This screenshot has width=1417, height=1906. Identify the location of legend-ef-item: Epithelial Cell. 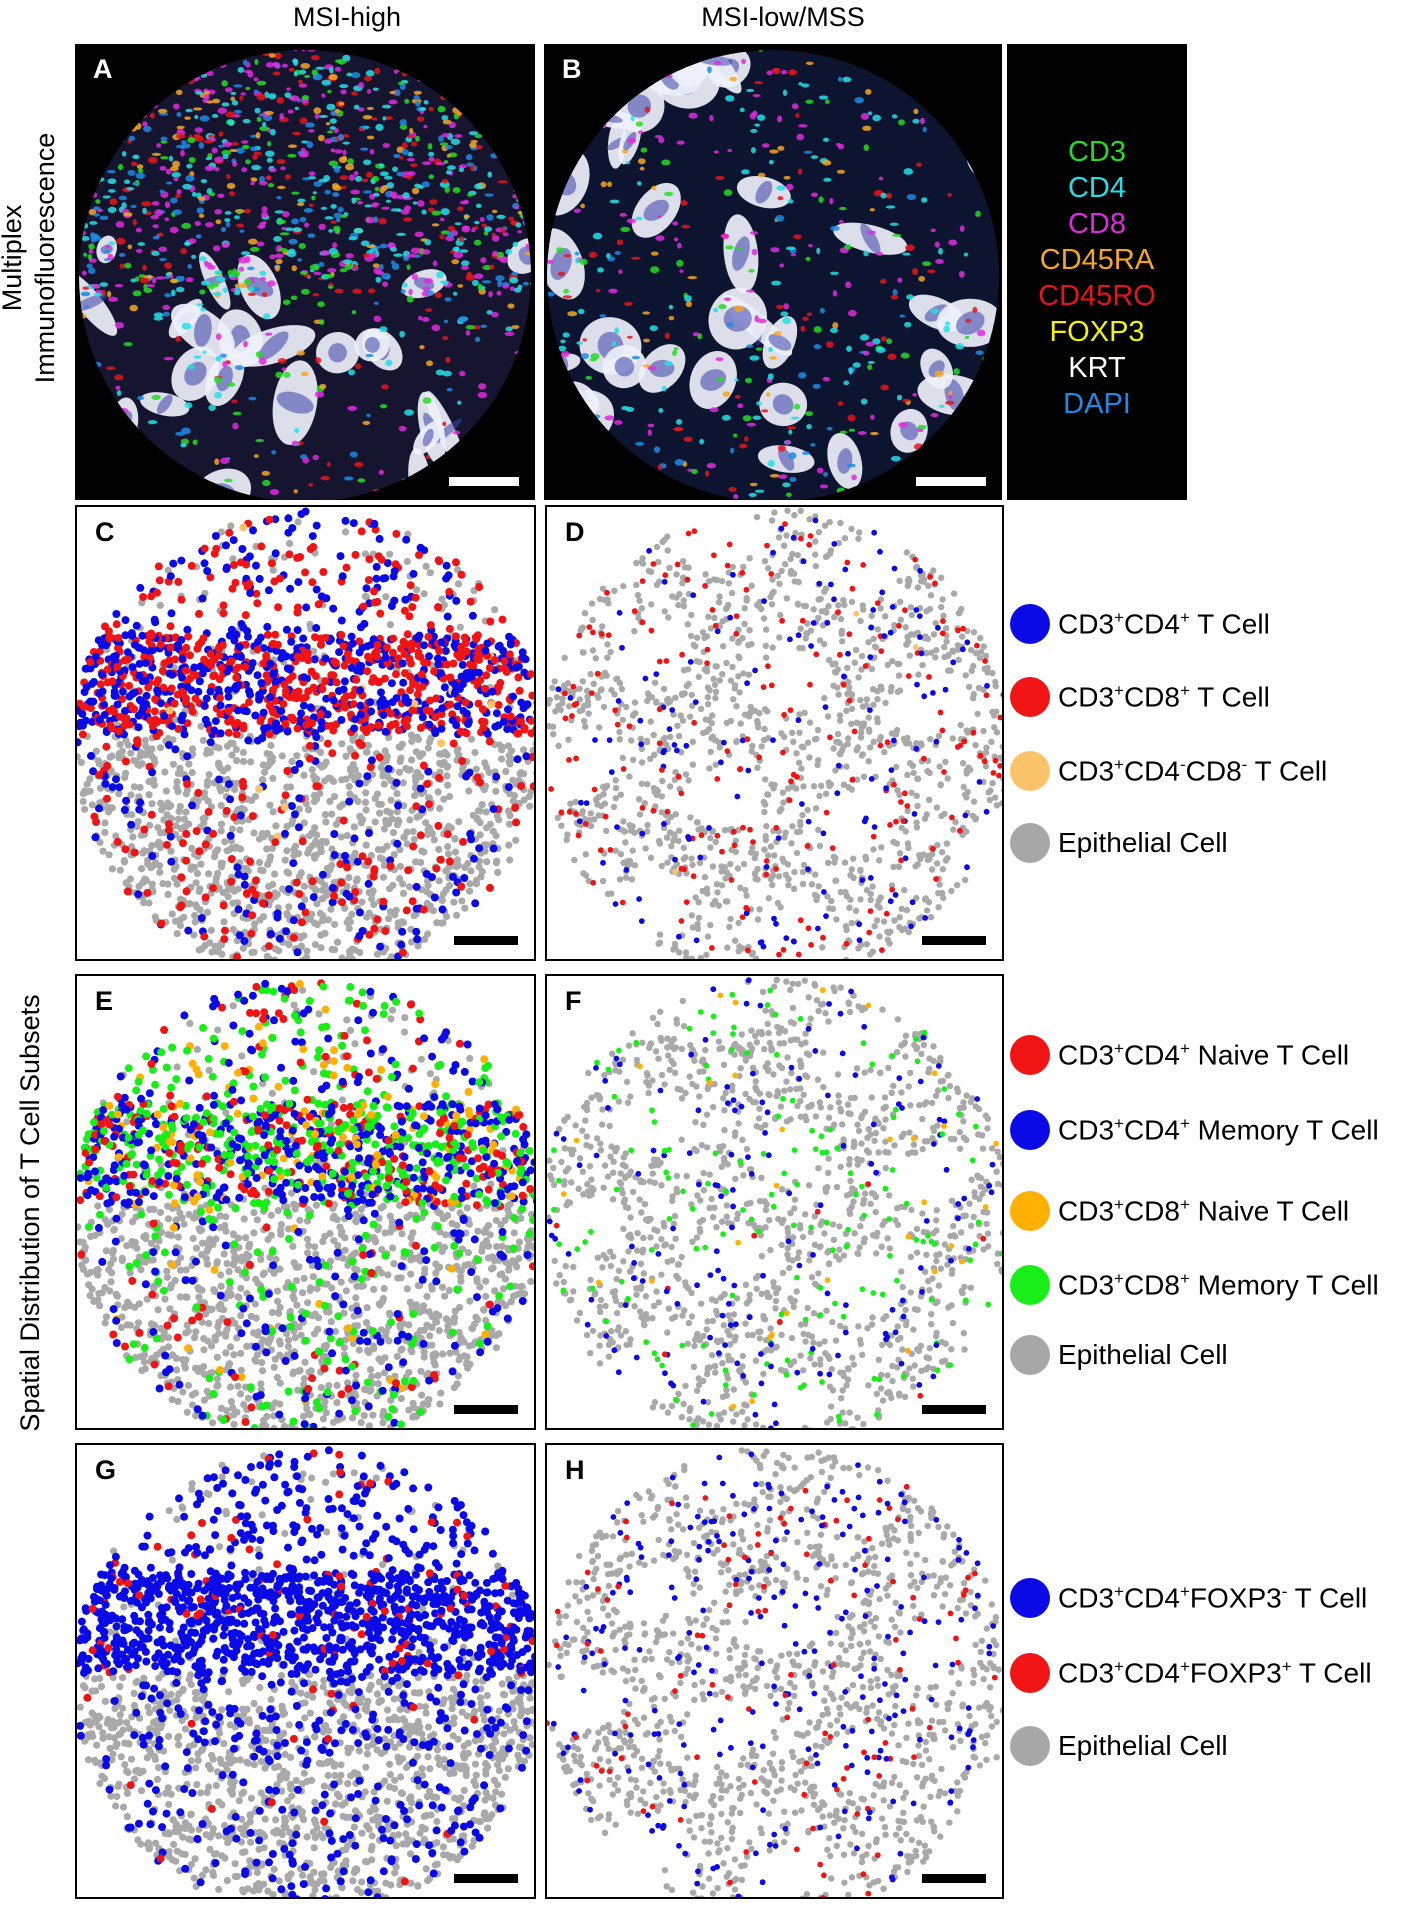
(1119, 1355).